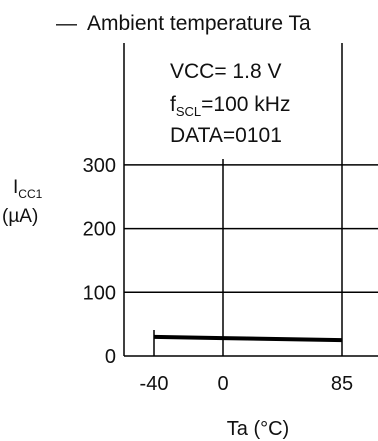 The image size is (378, 441). Describe the element at coordinates (30, 194) in the screenshot. I see `y-axis-label-sub: CC1` at that location.